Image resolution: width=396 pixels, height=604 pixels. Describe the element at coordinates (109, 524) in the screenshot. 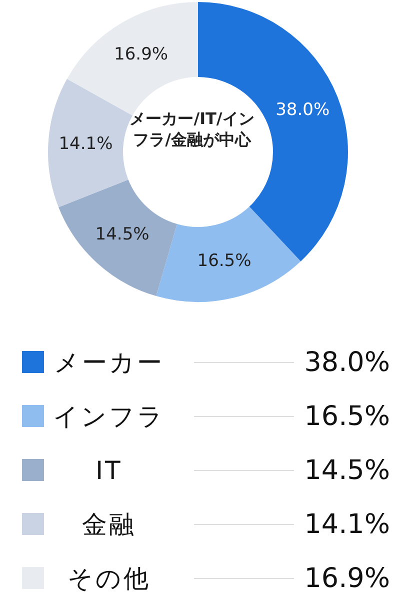

I see `legend-label: 金融` at that location.